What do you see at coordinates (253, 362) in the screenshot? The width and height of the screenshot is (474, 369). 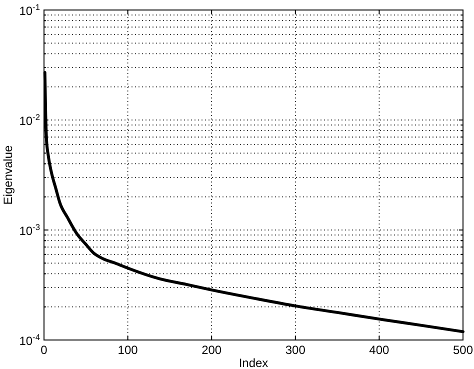 I see `x-axis-title: Index` at bounding box center [253, 362].